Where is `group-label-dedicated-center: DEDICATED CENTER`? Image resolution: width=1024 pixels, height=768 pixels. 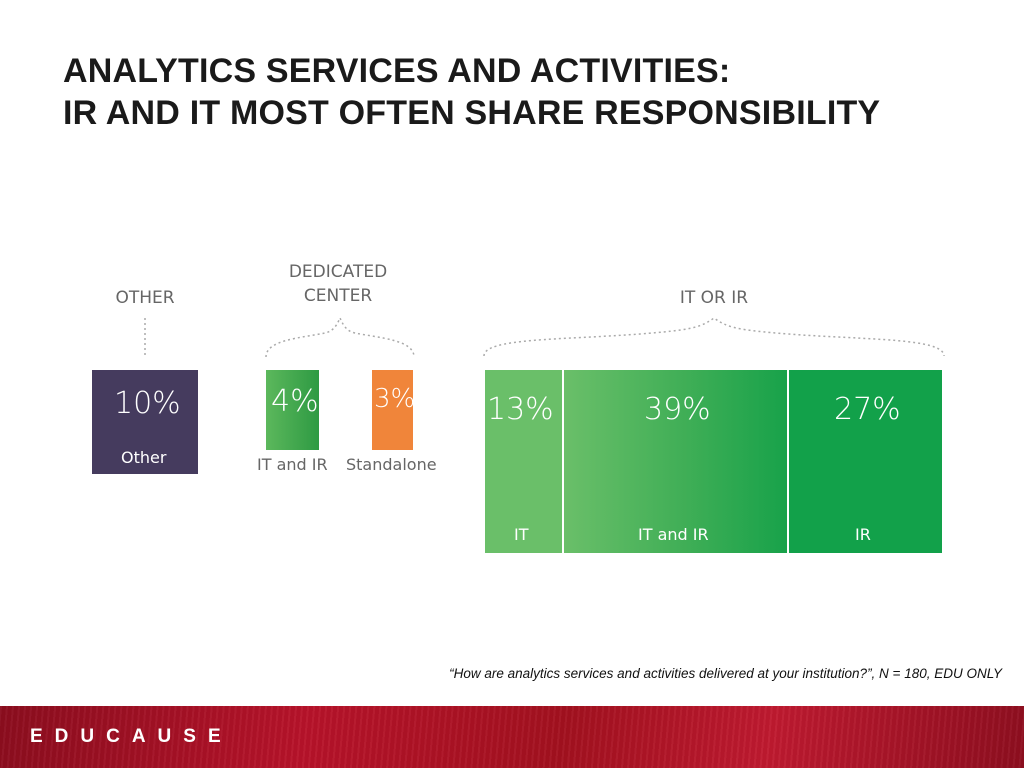
group-label-dedicated-center: DEDICATED CENTER is located at coordinates (338, 284).